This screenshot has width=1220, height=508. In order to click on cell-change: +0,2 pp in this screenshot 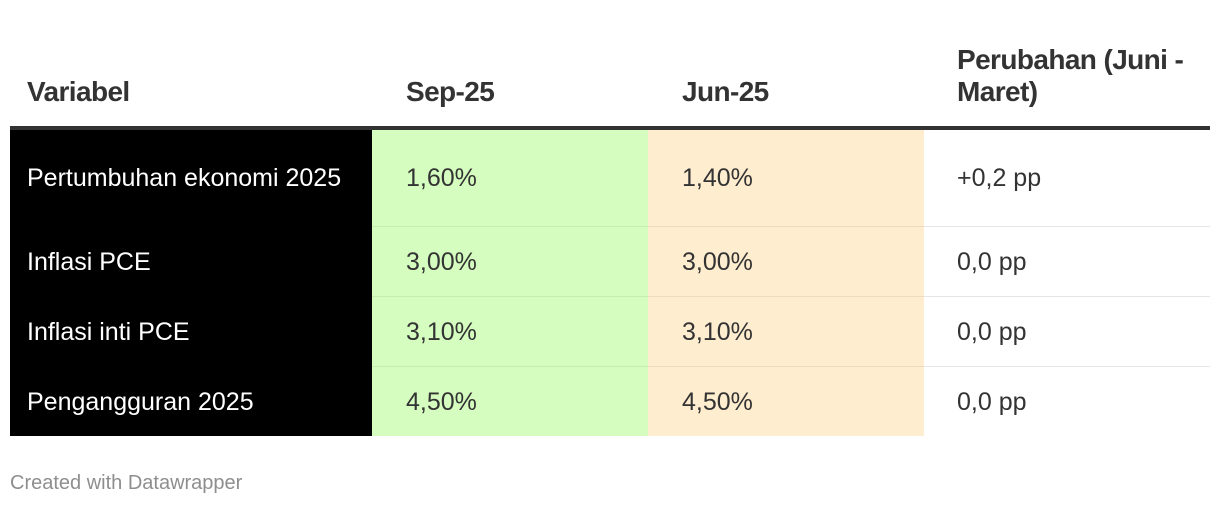, I will do `click(1067, 177)`.